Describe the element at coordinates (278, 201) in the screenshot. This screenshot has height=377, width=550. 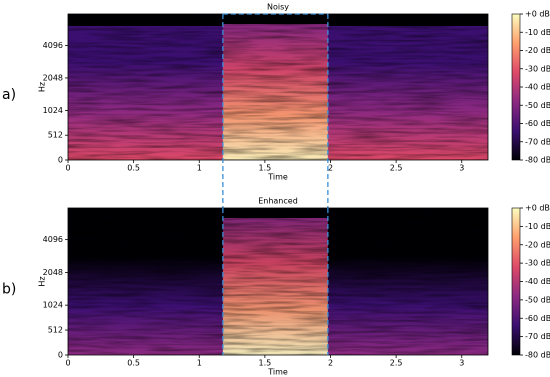
I see `chart-title: Enhanced` at that location.